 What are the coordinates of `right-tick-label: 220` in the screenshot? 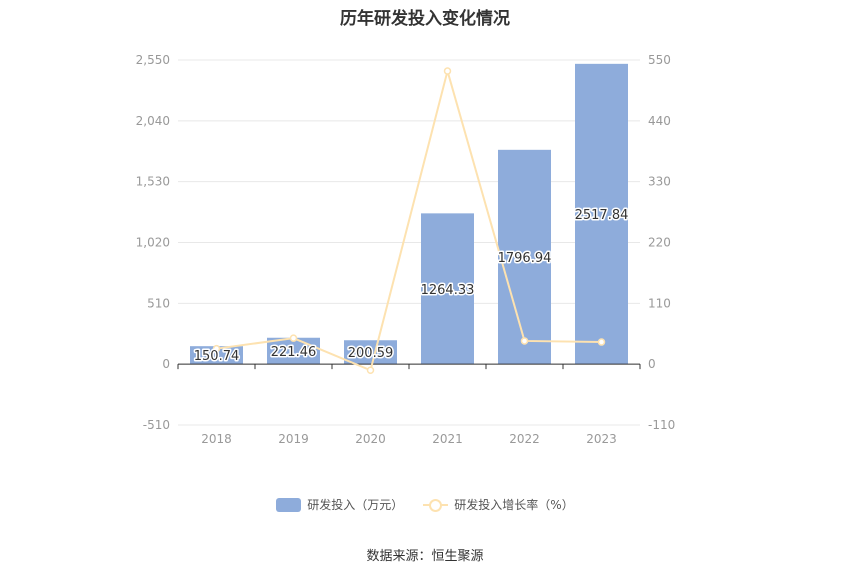 It's located at (659, 243).